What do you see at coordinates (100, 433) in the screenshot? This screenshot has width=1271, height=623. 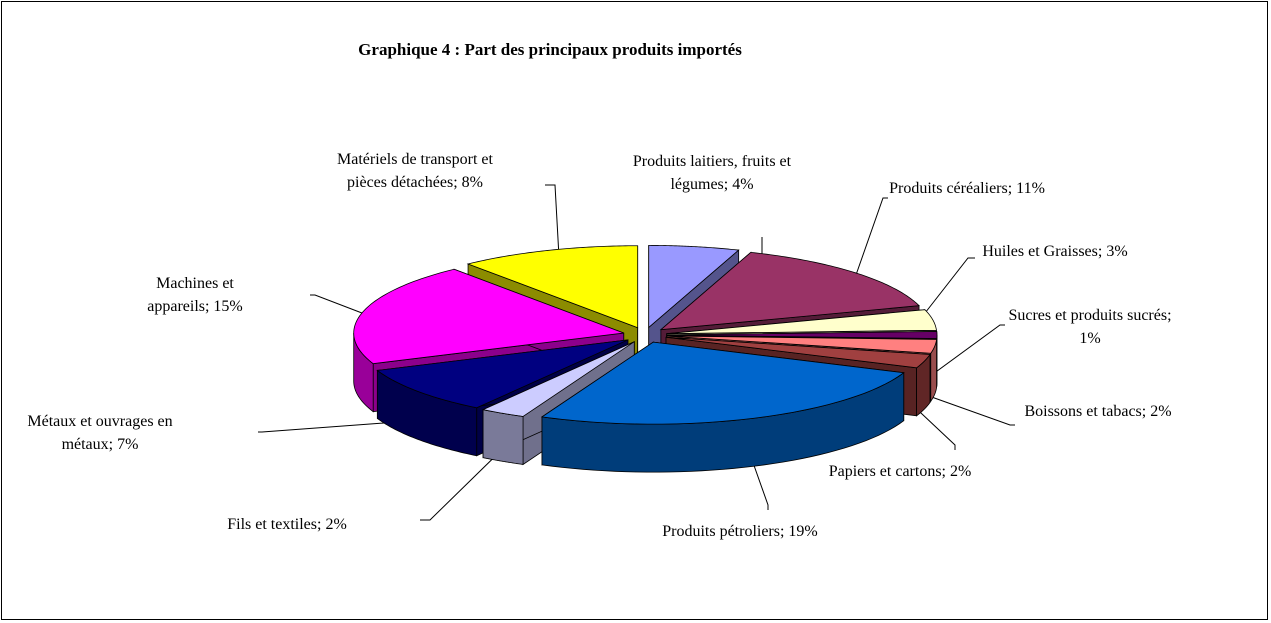 I see `data-label: Métaux et ouvrages en métaux; 7%` at bounding box center [100, 433].